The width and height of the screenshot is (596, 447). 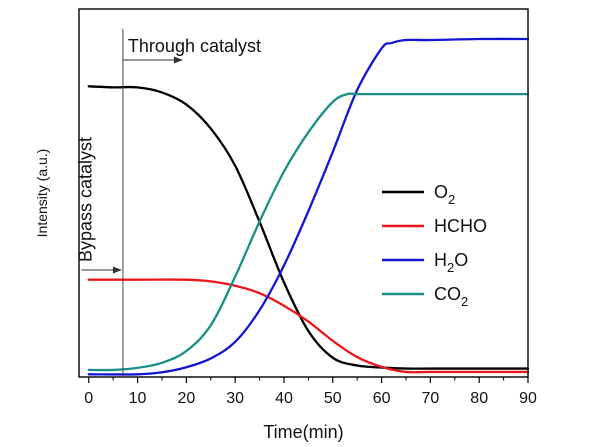 What do you see at coordinates (430, 398) in the screenshot?
I see `x-tick-label-70: 70` at bounding box center [430, 398].